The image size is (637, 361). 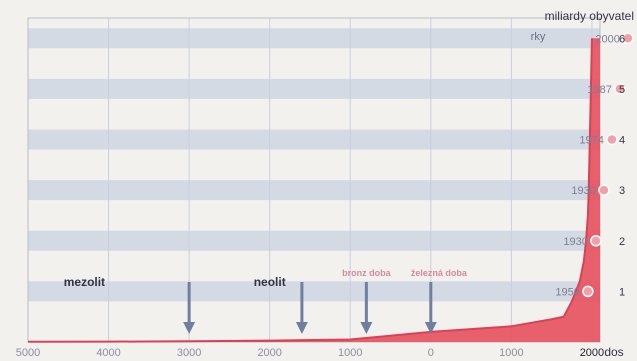 I want to click on y-tick-label: 2, so click(x=622, y=242).